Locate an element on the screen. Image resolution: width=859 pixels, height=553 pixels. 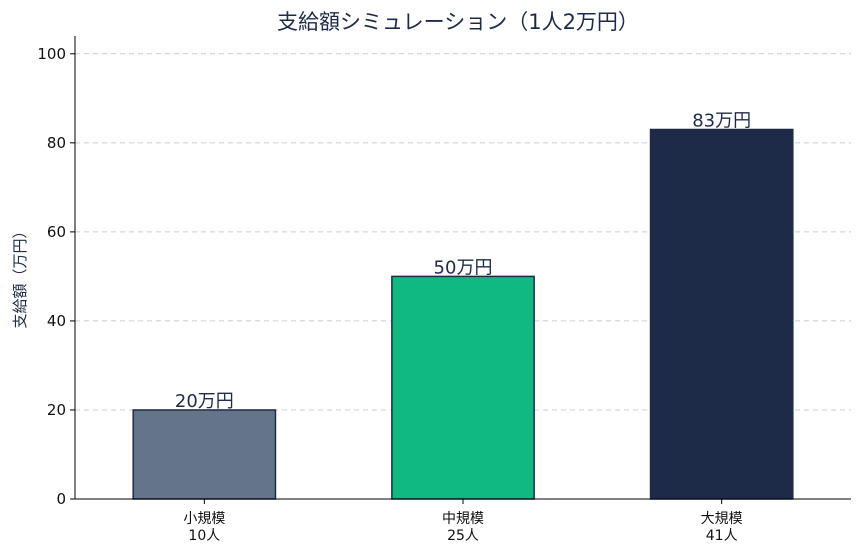
y-axis-label: 支給額（万円） is located at coordinates (20, 275).